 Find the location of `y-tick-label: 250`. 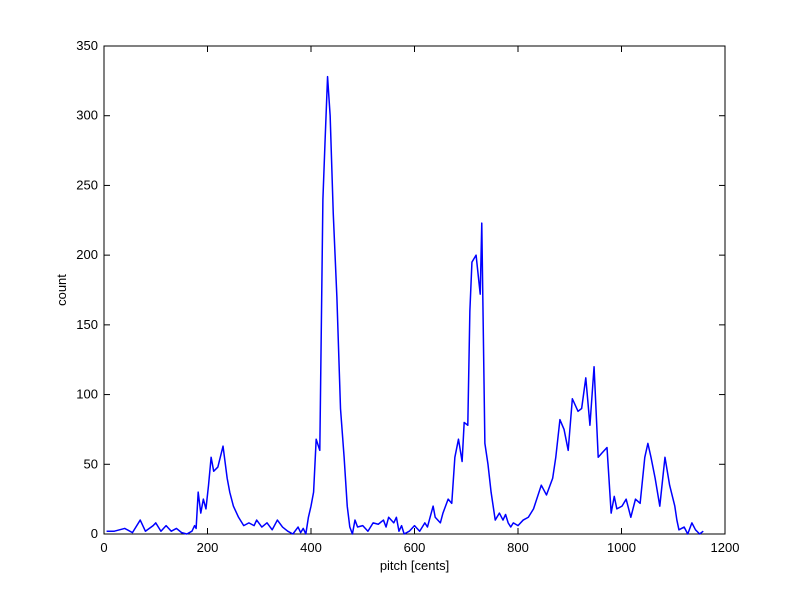

y-tick-label: 250 is located at coordinates (87, 184).